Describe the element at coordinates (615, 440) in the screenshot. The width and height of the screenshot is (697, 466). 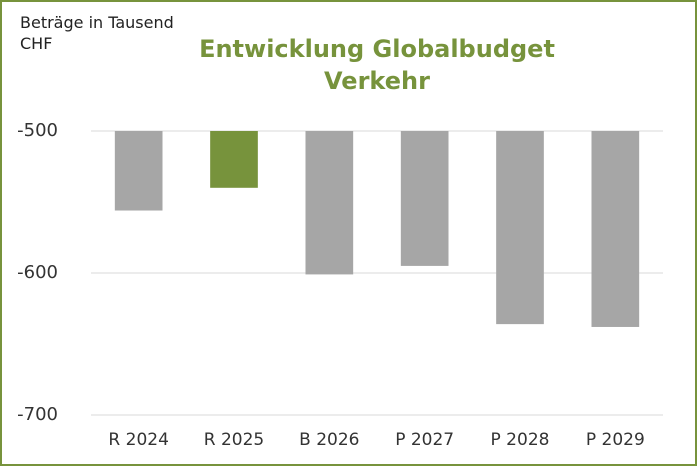
I see `x-tick-label: P 2029` at that location.